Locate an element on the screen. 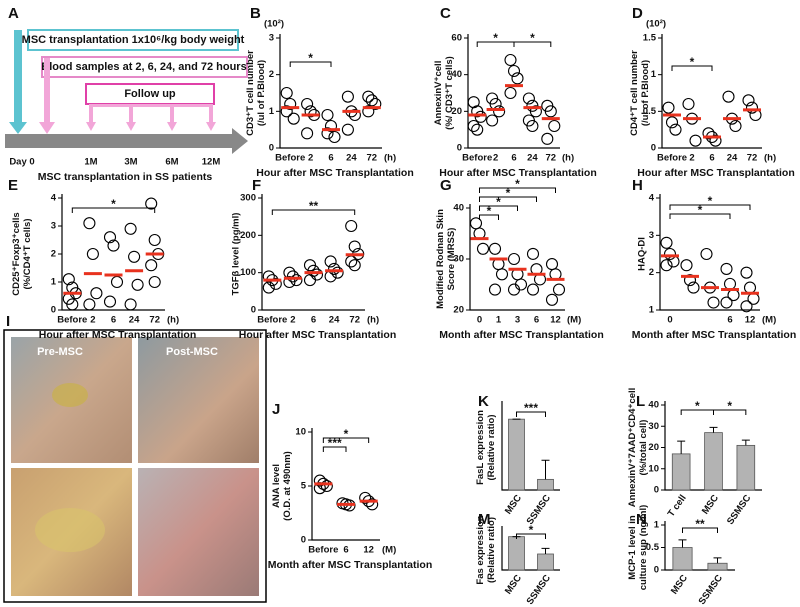 The image size is (800, 607). y-axis-label: FasL expression is located at coordinates (480, 447).